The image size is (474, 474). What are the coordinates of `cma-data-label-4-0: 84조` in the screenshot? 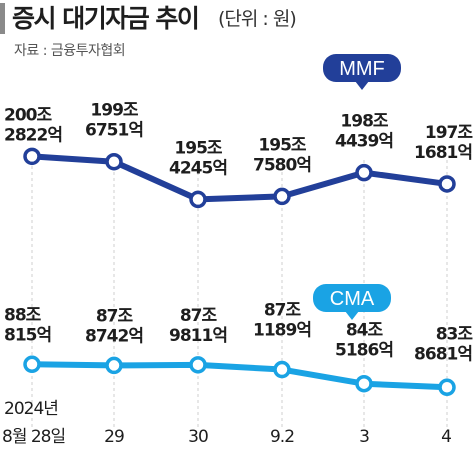 It's located at (365, 331).